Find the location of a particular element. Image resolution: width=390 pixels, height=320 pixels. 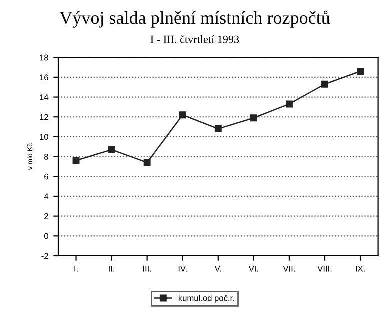

x-tick-label: IV. is located at coordinates (182, 269).